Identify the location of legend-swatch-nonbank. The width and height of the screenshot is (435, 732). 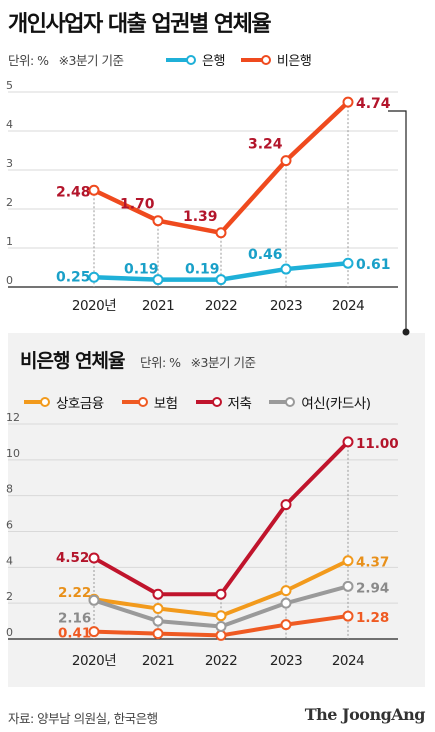
(255, 59).